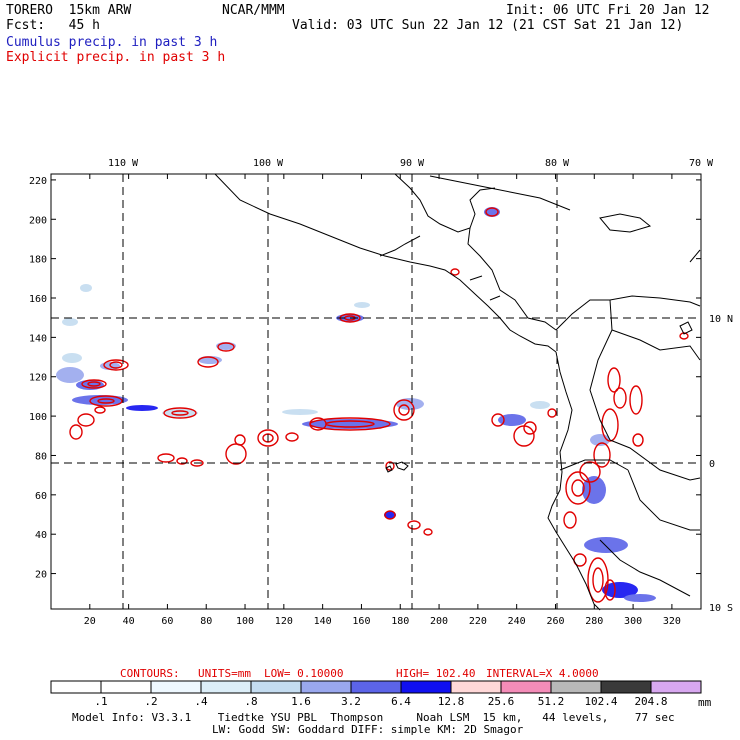 The height and width of the screenshot is (740, 740). Describe the element at coordinates (129, 621) in the screenshot. I see `x-tick-label: 40` at that location.